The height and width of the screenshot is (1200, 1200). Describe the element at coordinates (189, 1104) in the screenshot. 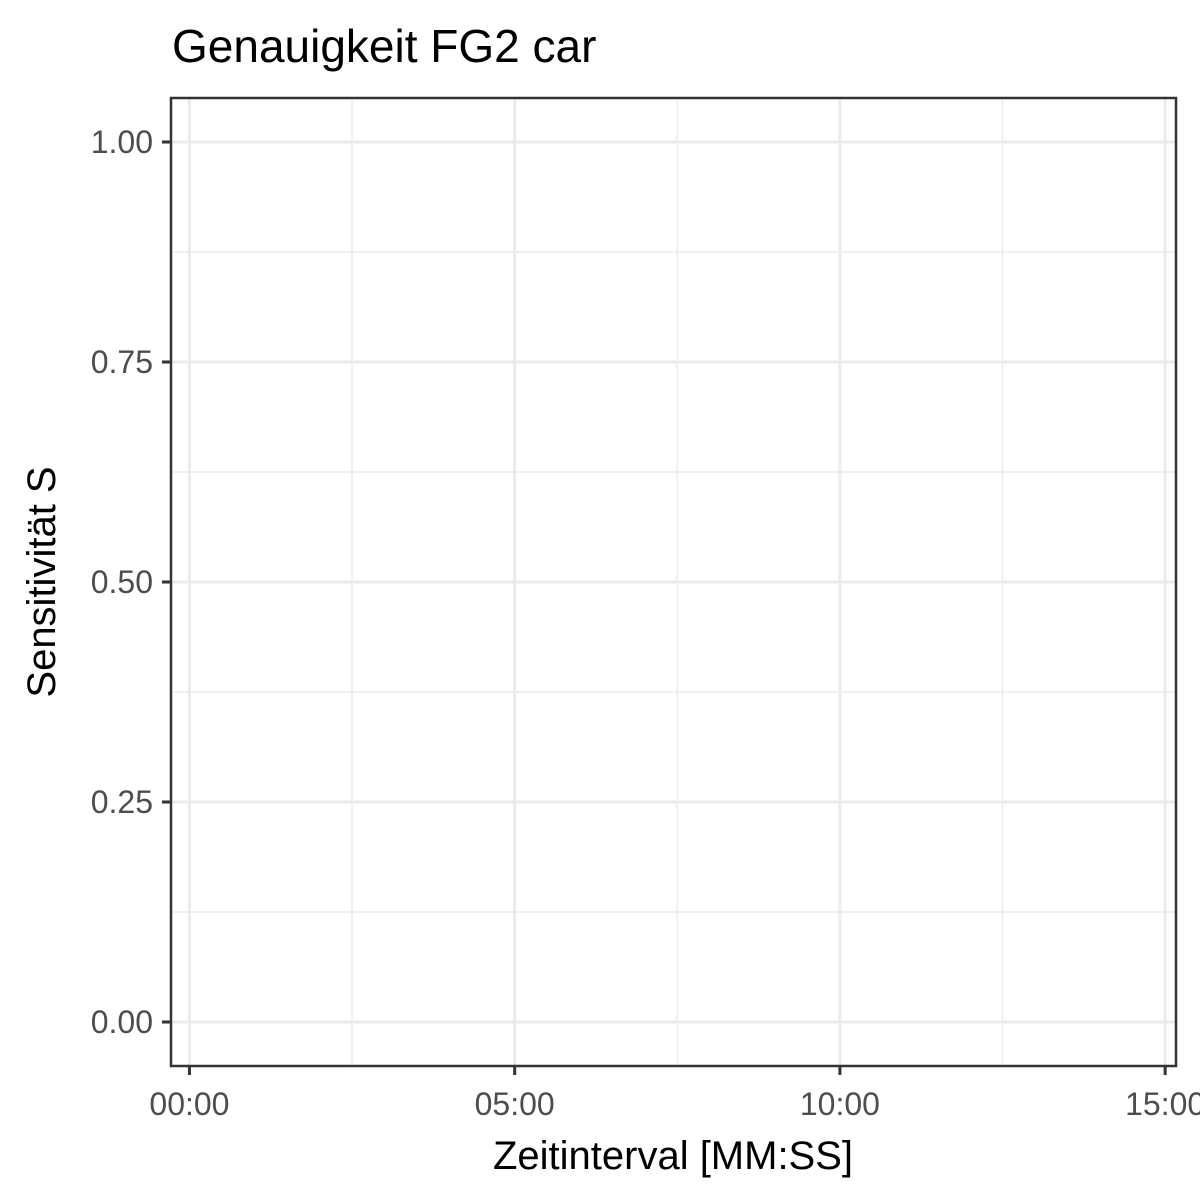

I see `x-tick-label: 00:00` at that location.